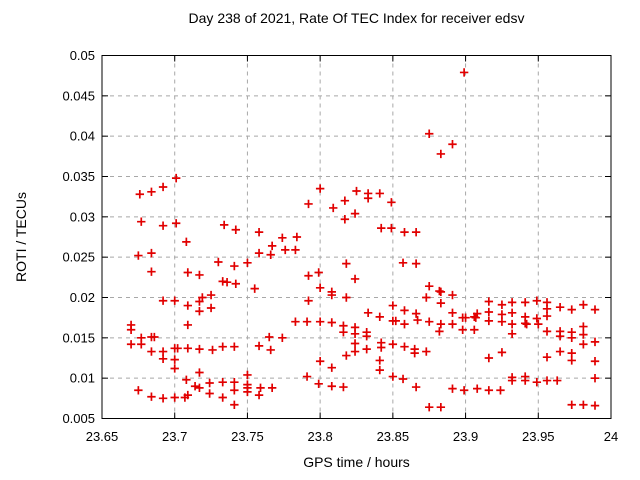  Describe the element at coordinates (82, 136) in the screenshot. I see `y-tick-label: 0.04` at that location.